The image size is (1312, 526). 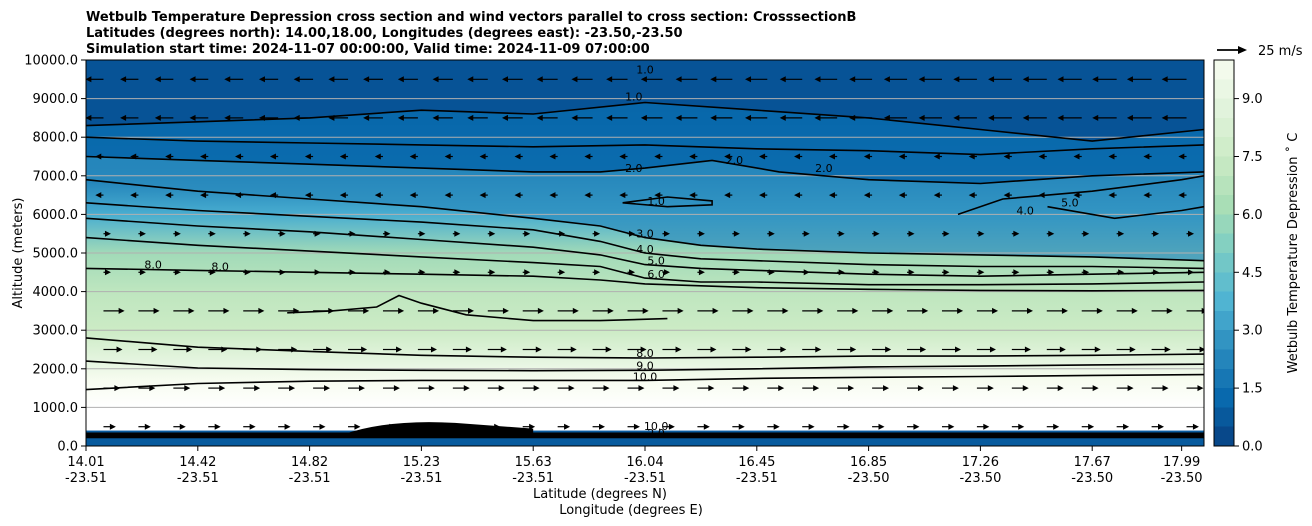 I want to click on y-tick-label: 3000.0, so click(x=56, y=331).